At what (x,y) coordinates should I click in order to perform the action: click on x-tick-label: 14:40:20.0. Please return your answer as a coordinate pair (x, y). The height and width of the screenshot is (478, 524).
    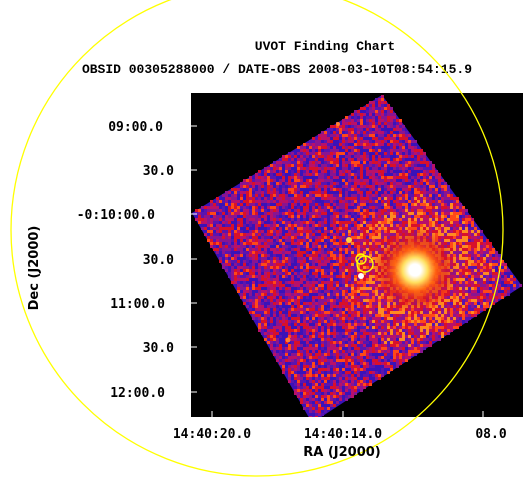
    Looking at the image, I should click on (212, 434).